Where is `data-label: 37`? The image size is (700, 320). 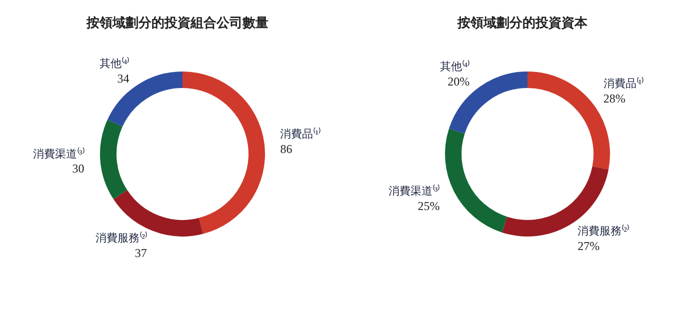
data-label: 37 is located at coordinates (140, 253).